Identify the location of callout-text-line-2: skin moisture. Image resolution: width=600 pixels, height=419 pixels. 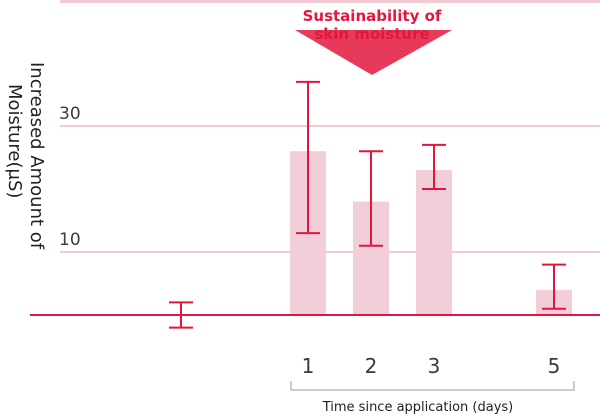
(371, 34).